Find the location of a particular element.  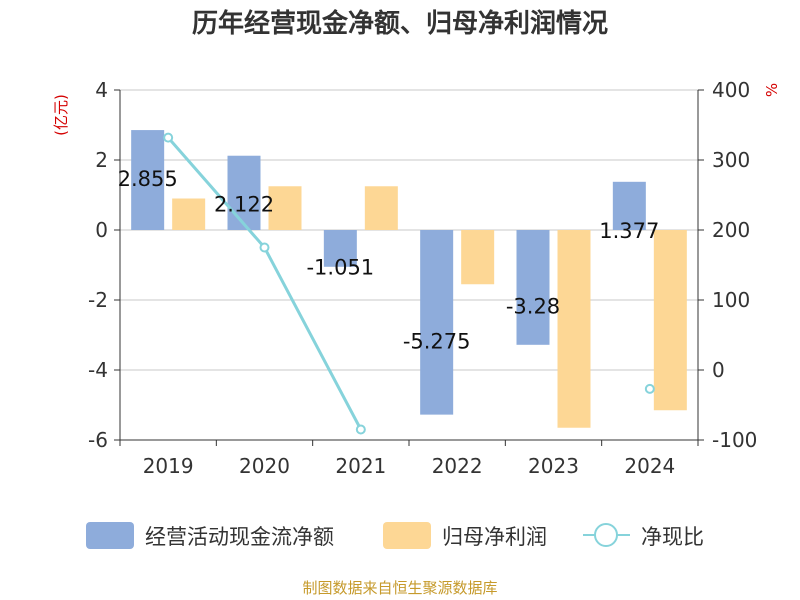

x-tick-label: 2022 is located at coordinates (457, 466).